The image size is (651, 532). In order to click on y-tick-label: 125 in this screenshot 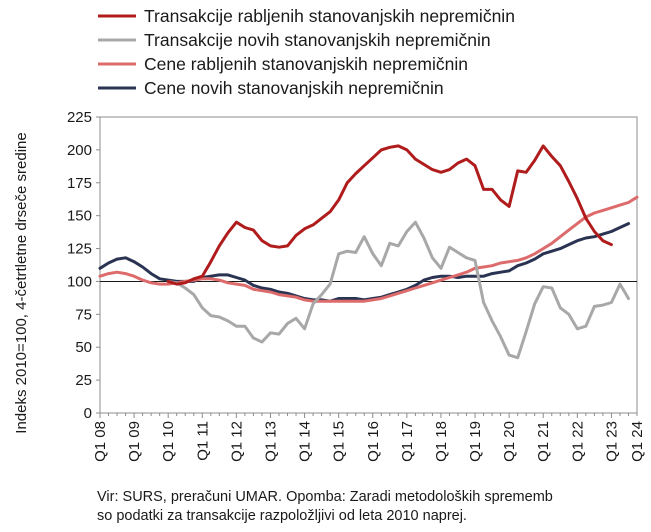, I will do `click(79, 249)`.